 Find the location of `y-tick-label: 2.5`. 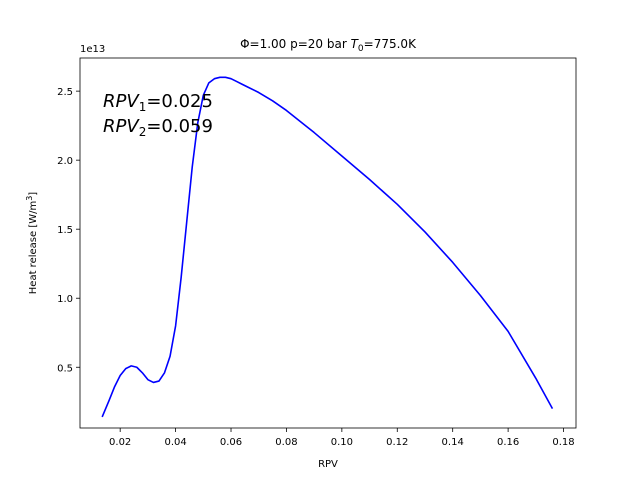

y-tick-label: 2.5 is located at coordinates (65, 92).